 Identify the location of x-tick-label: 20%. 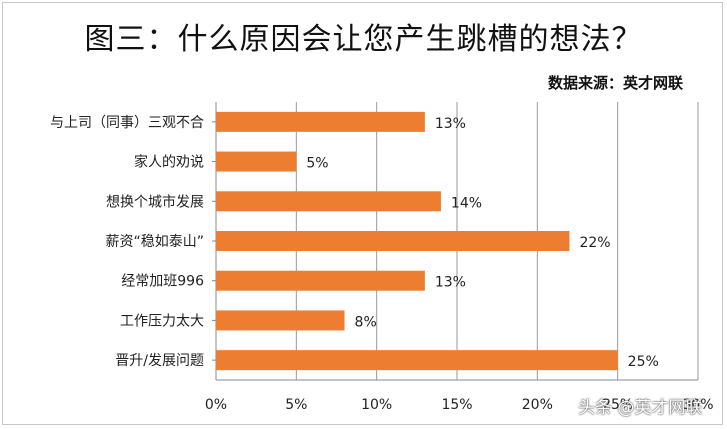
(537, 405).